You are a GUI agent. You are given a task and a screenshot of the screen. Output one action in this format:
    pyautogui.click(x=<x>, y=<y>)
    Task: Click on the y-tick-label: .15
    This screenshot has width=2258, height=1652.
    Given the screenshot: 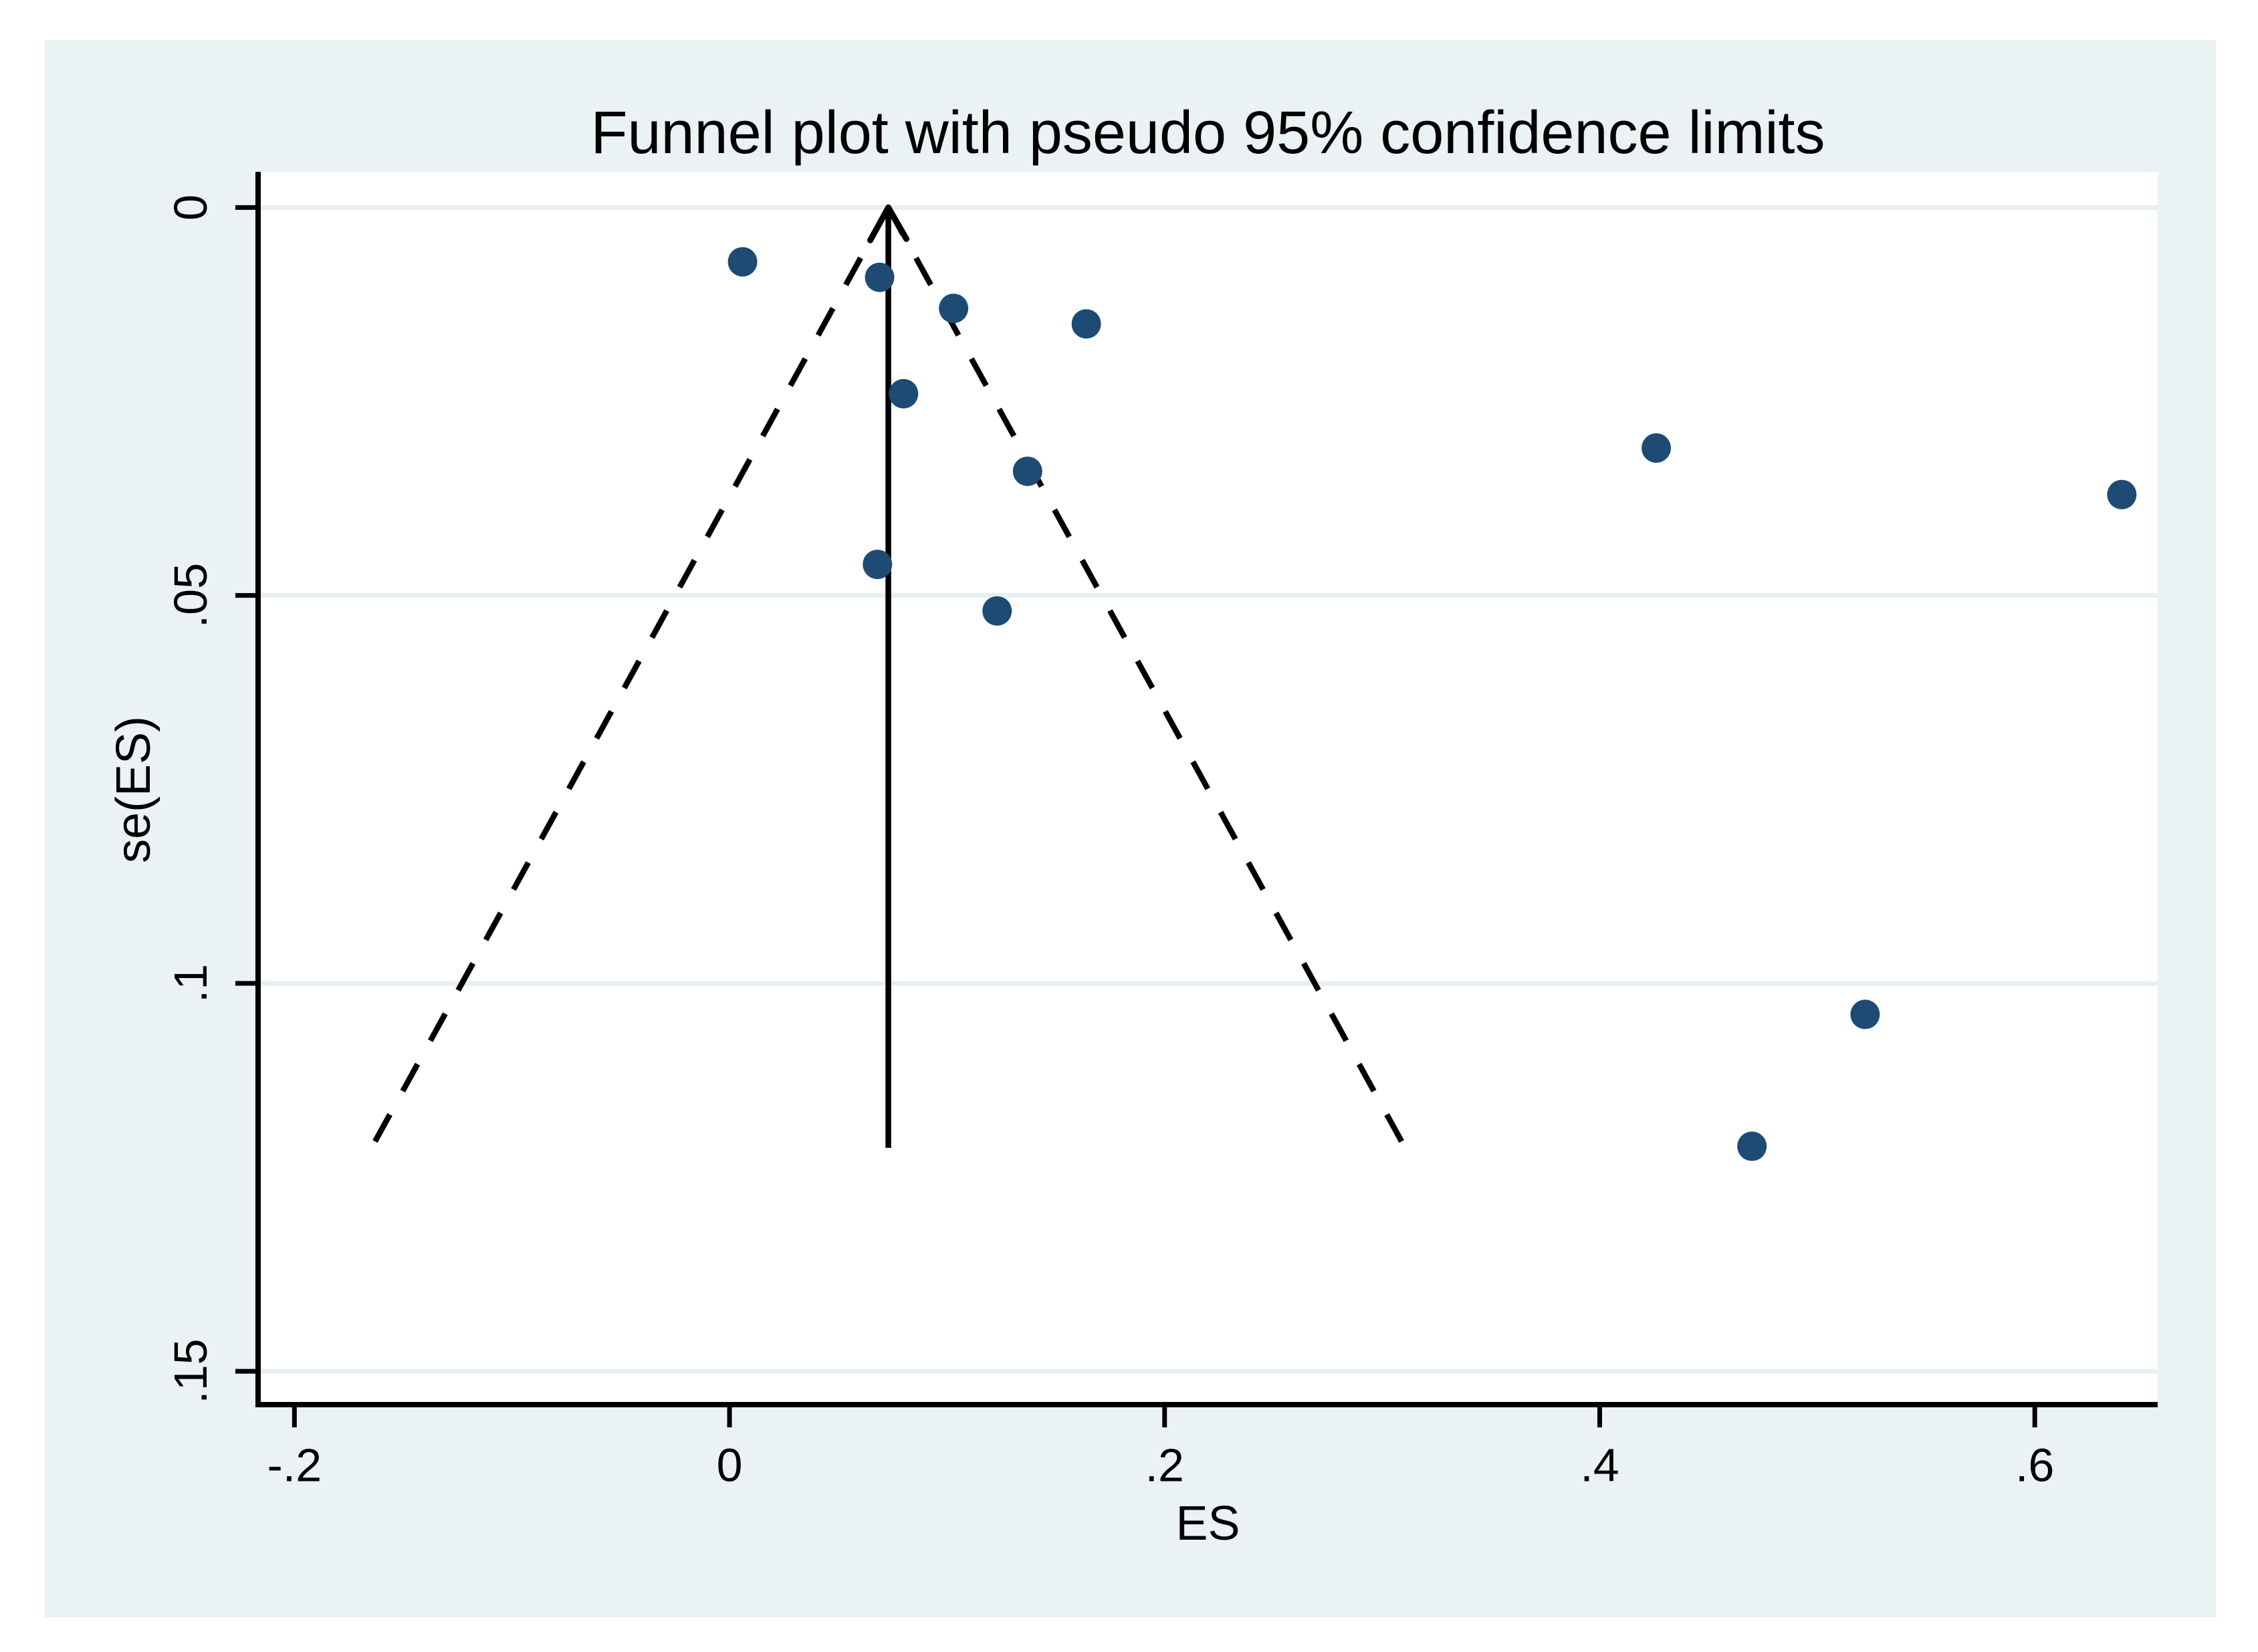 What is the action you would take?
    pyautogui.click(x=190, y=1370)
    